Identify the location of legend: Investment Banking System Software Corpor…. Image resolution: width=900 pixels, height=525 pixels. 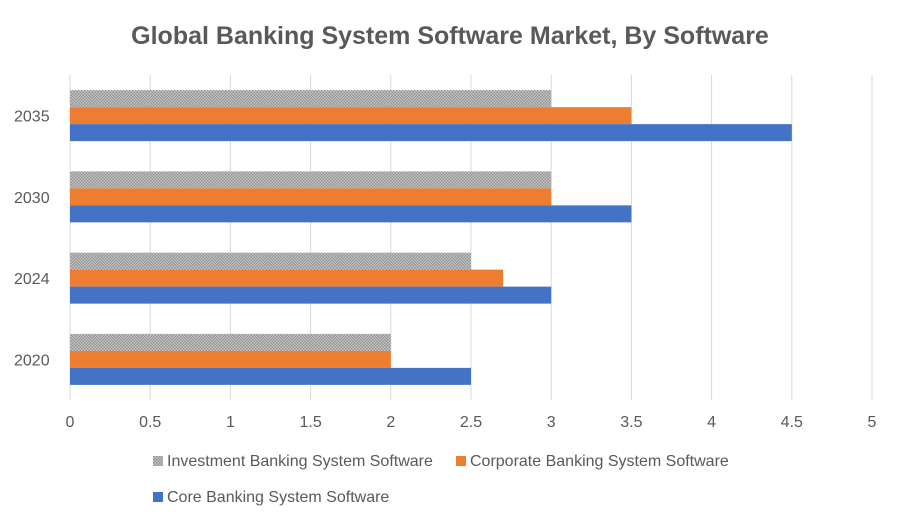
(441, 479).